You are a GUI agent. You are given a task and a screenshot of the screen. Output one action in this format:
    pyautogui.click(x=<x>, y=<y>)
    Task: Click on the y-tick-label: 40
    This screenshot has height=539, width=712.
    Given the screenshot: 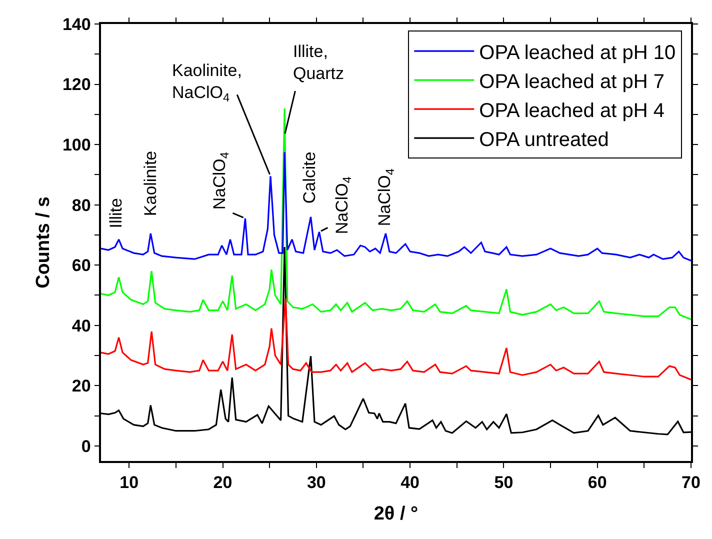 What is the action you would take?
    pyautogui.click(x=81, y=326)
    